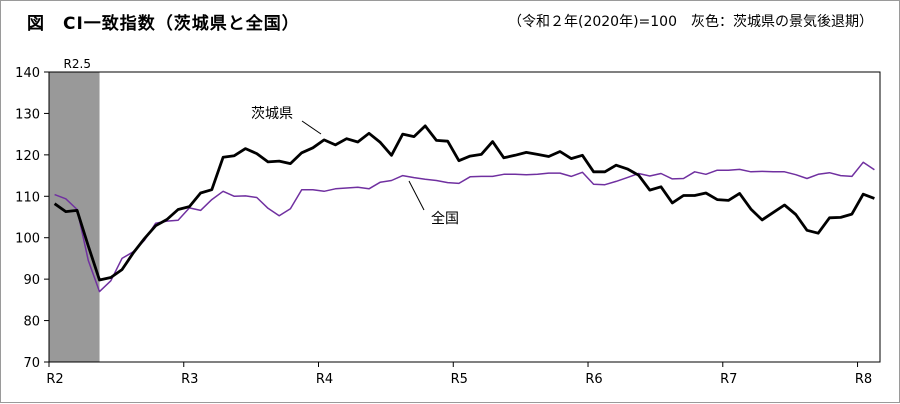 This screenshot has height=404, width=900. Describe the element at coordinates (272, 114) in the screenshot. I see `series-label-ibaraki: 茨城県` at that location.